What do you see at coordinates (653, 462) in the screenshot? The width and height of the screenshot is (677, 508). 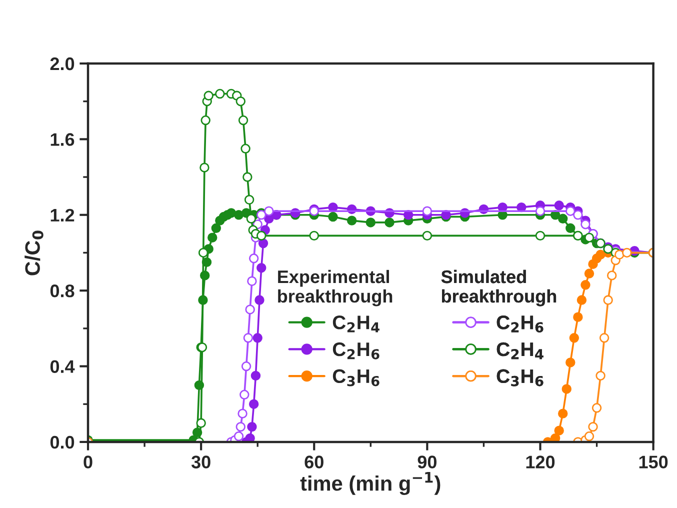 I see `x-tick-label: 150` at bounding box center [653, 462].